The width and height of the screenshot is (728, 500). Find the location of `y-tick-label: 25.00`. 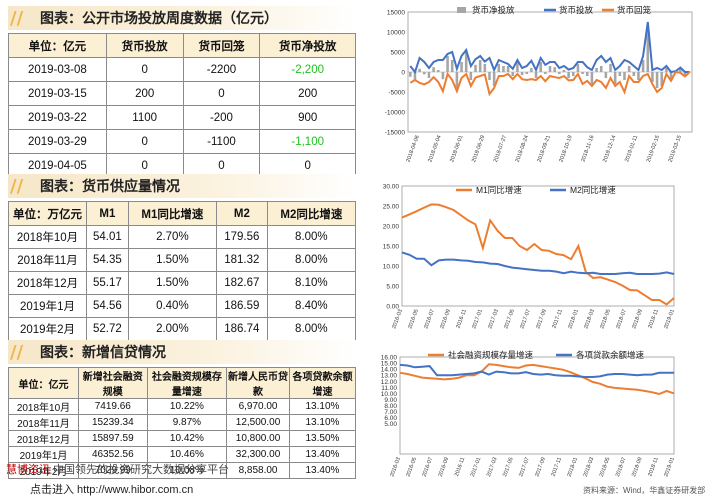

y-tick-label: 25.00 is located at coordinates (391, 207).